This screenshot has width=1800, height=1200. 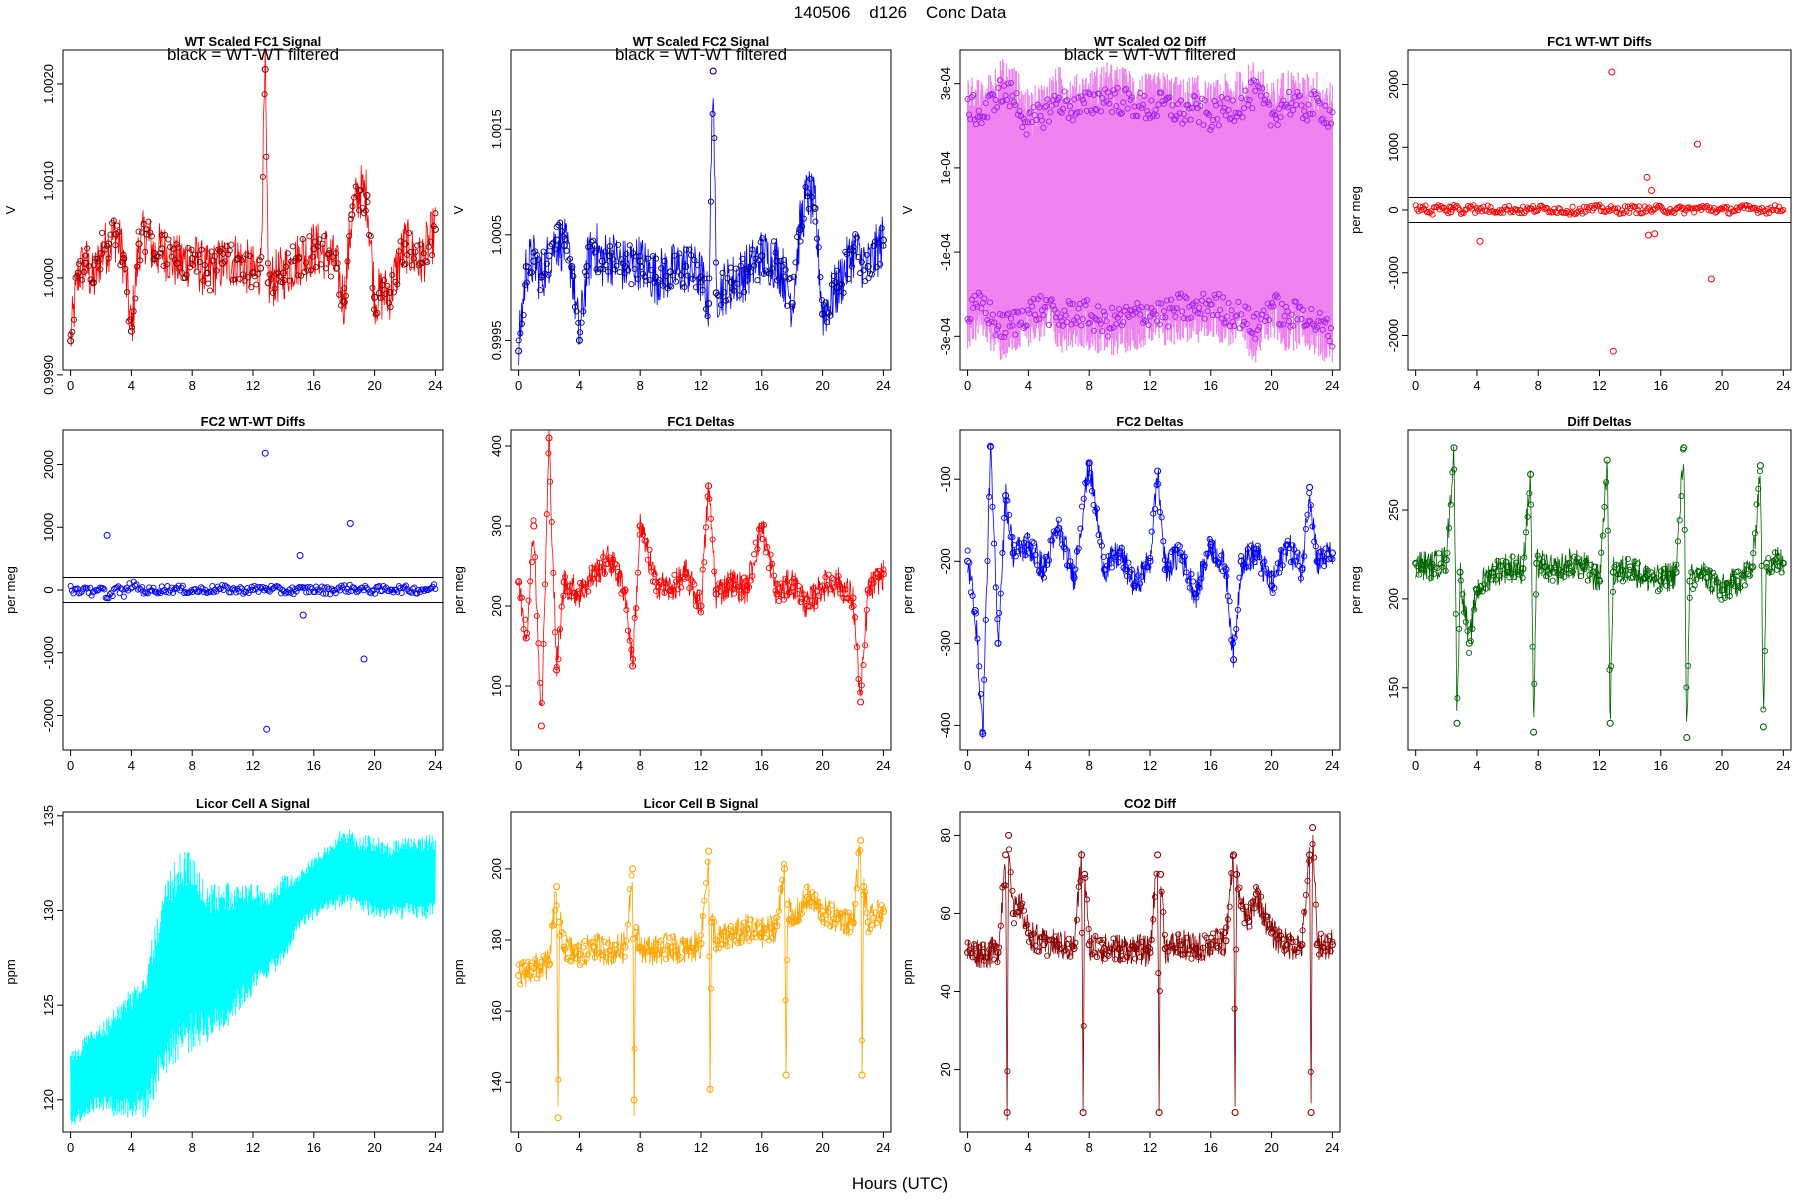 What do you see at coordinates (1451, 212) in the screenshot?
I see `outlier-point` at bounding box center [1451, 212].